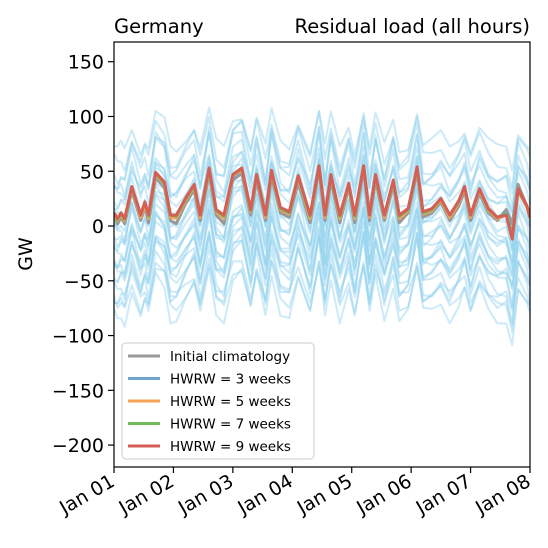 The image size is (548, 548). What do you see at coordinates (86, 117) in the screenshot?
I see `y-tick-label: 100` at bounding box center [86, 117].